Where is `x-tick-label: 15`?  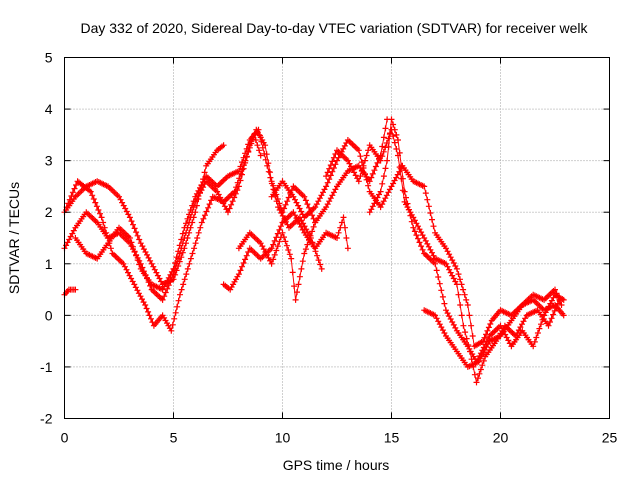
x-tick-label: 15 is located at coordinates (392, 438).